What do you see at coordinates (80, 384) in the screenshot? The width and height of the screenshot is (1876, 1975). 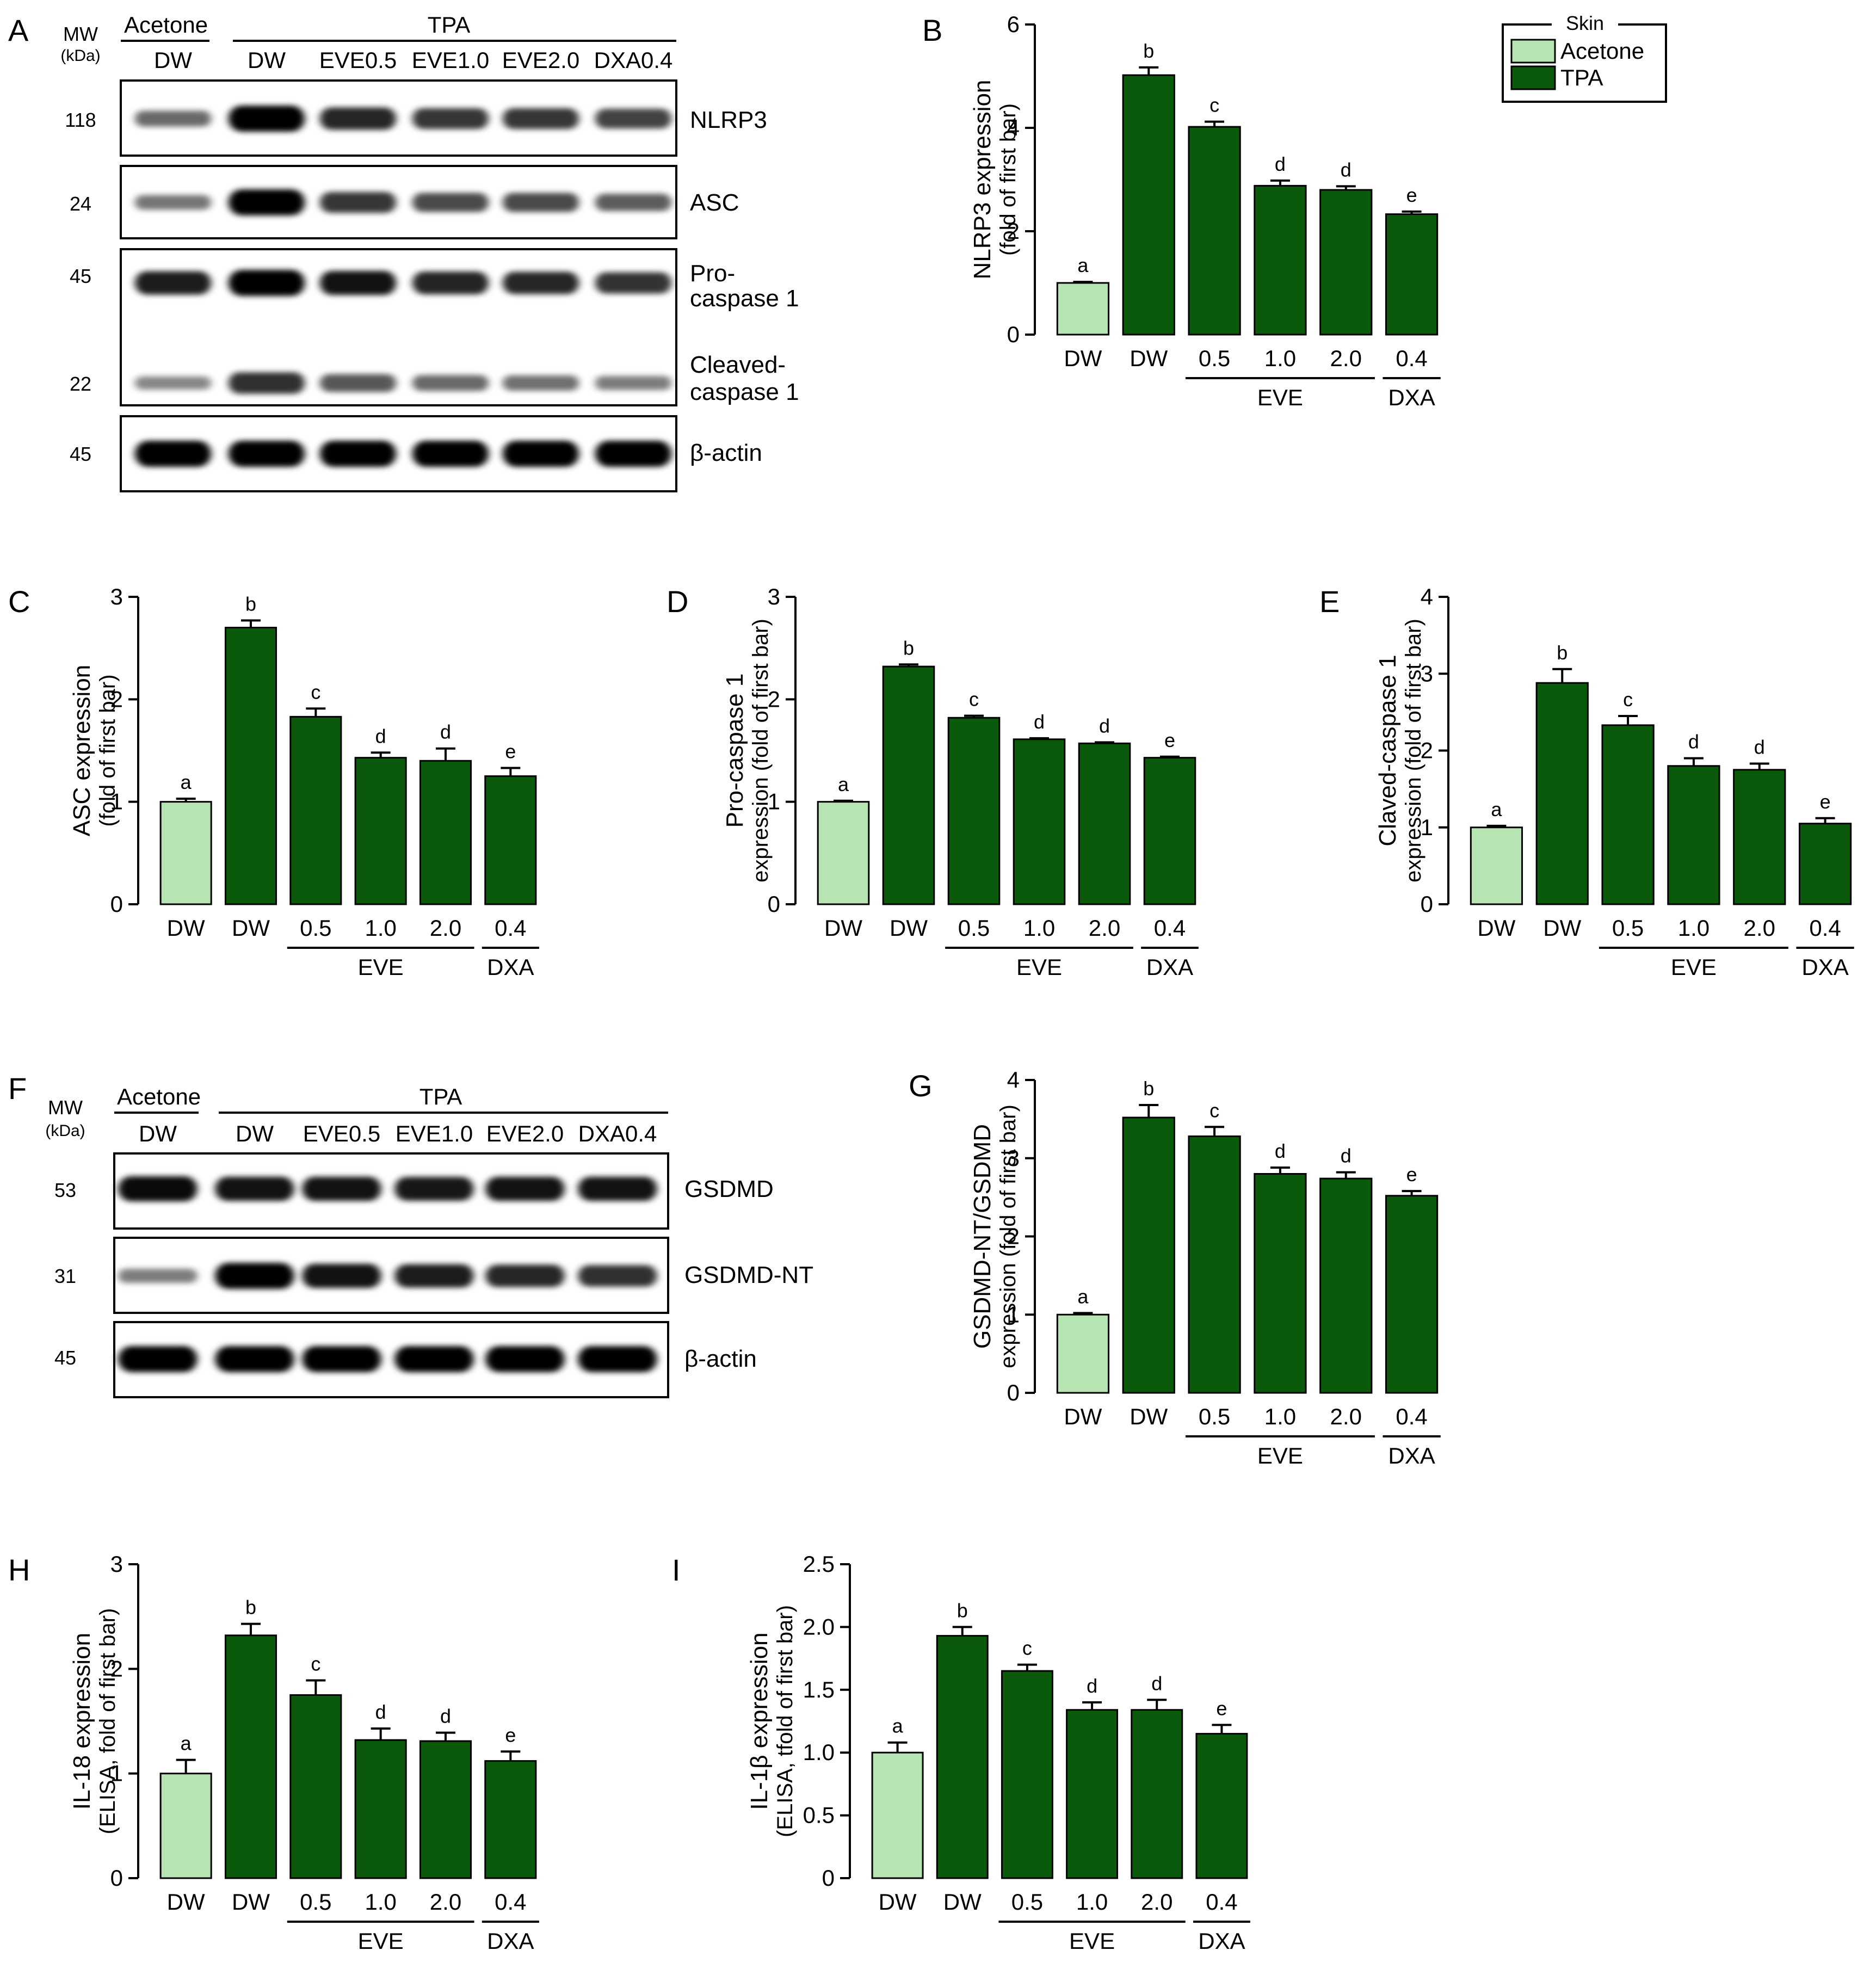 I see `mw-value: 22` at bounding box center [80, 384].